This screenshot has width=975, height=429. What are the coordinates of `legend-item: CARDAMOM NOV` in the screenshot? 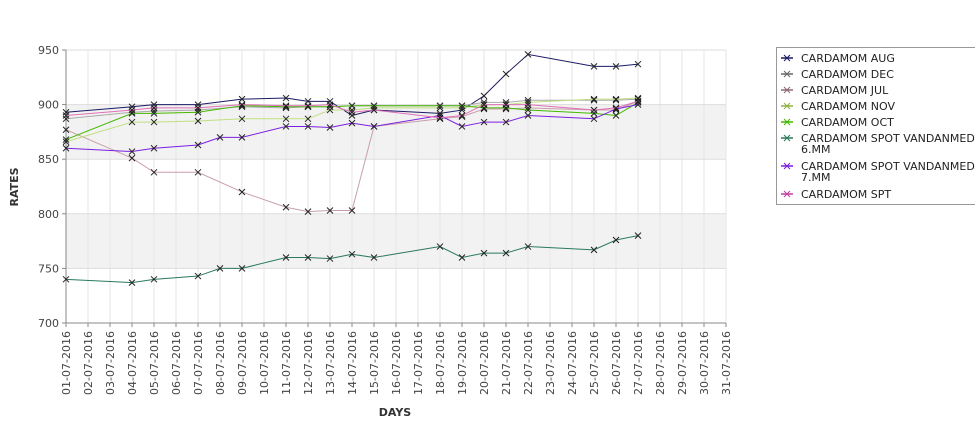 It's located at (838, 106).